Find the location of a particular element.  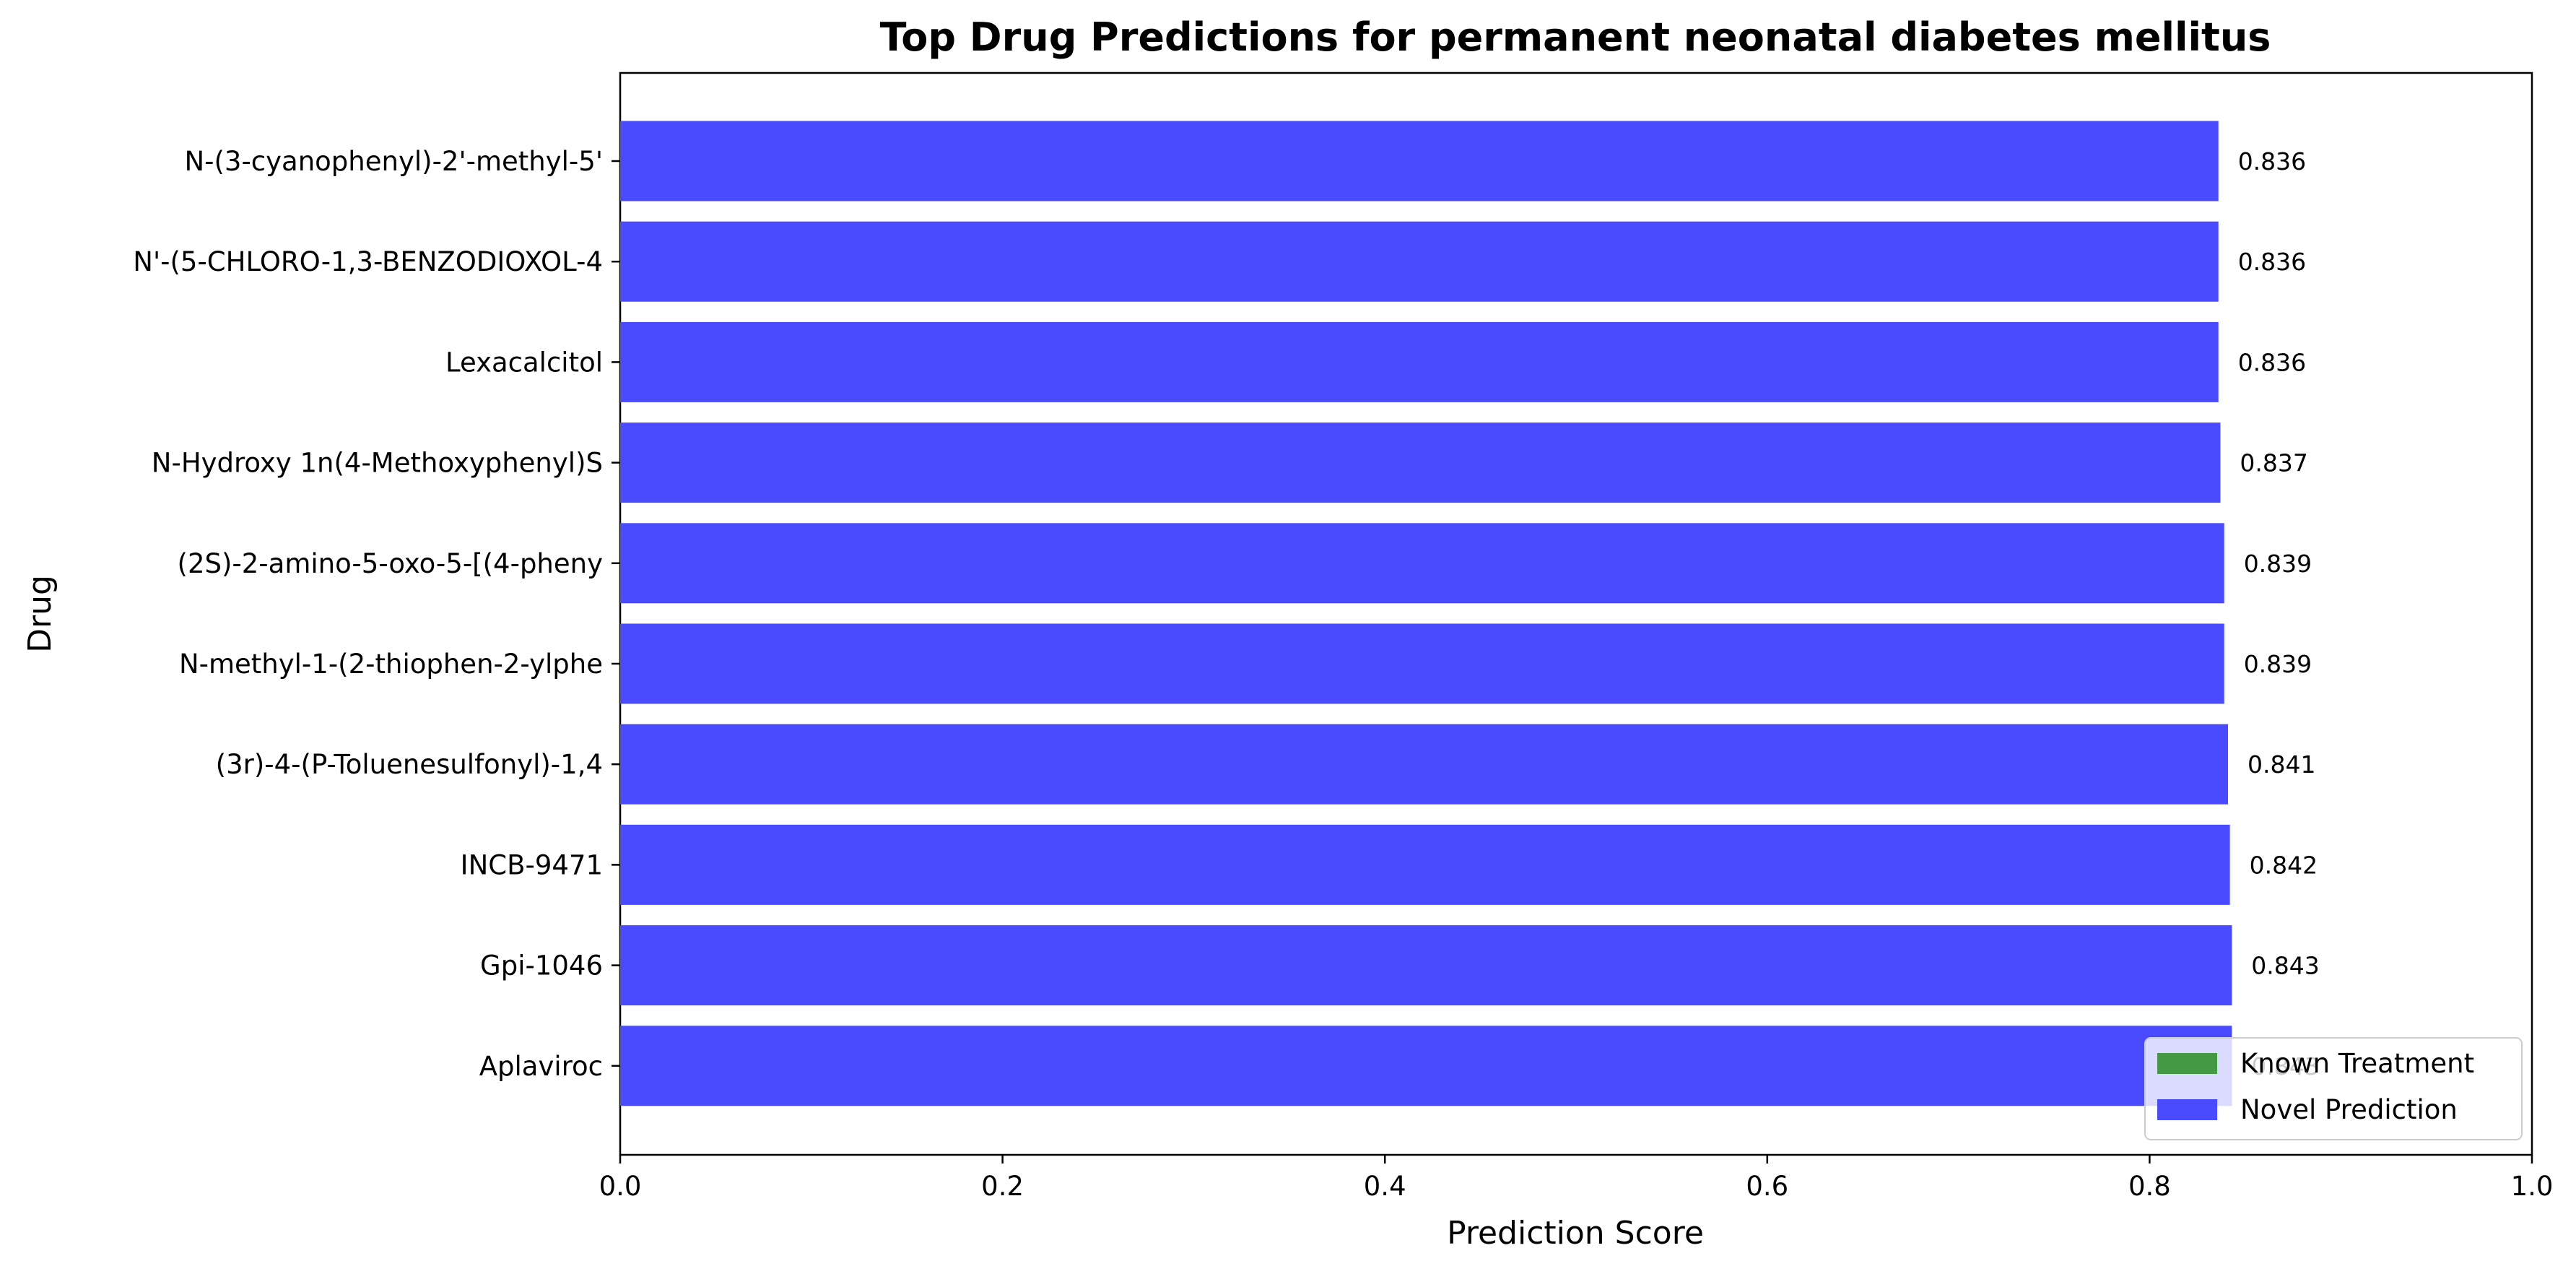

value-label-3r-4-p-toluenesulfonyl-1-4: 0.841 is located at coordinates (2281, 764).